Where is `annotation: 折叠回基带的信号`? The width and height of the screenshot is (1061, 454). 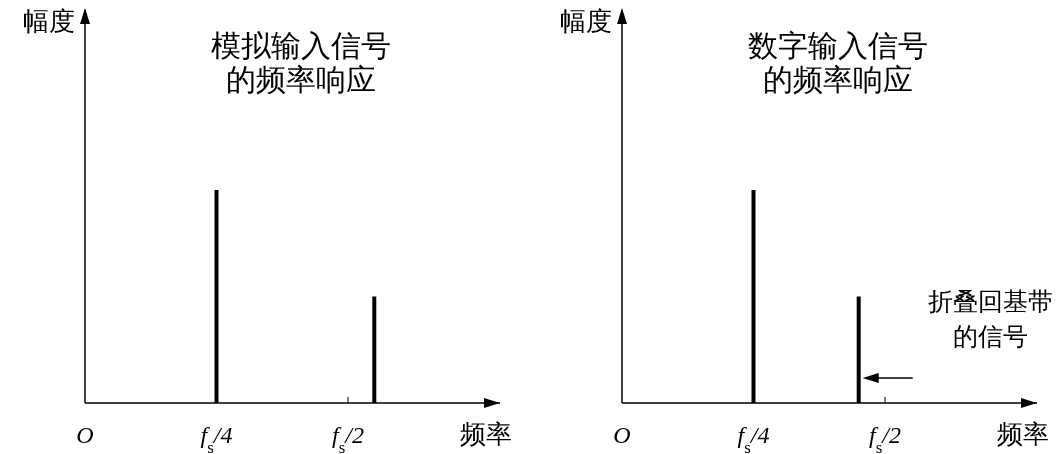 annotation: 折叠回基带的信号 is located at coordinates (991, 319).